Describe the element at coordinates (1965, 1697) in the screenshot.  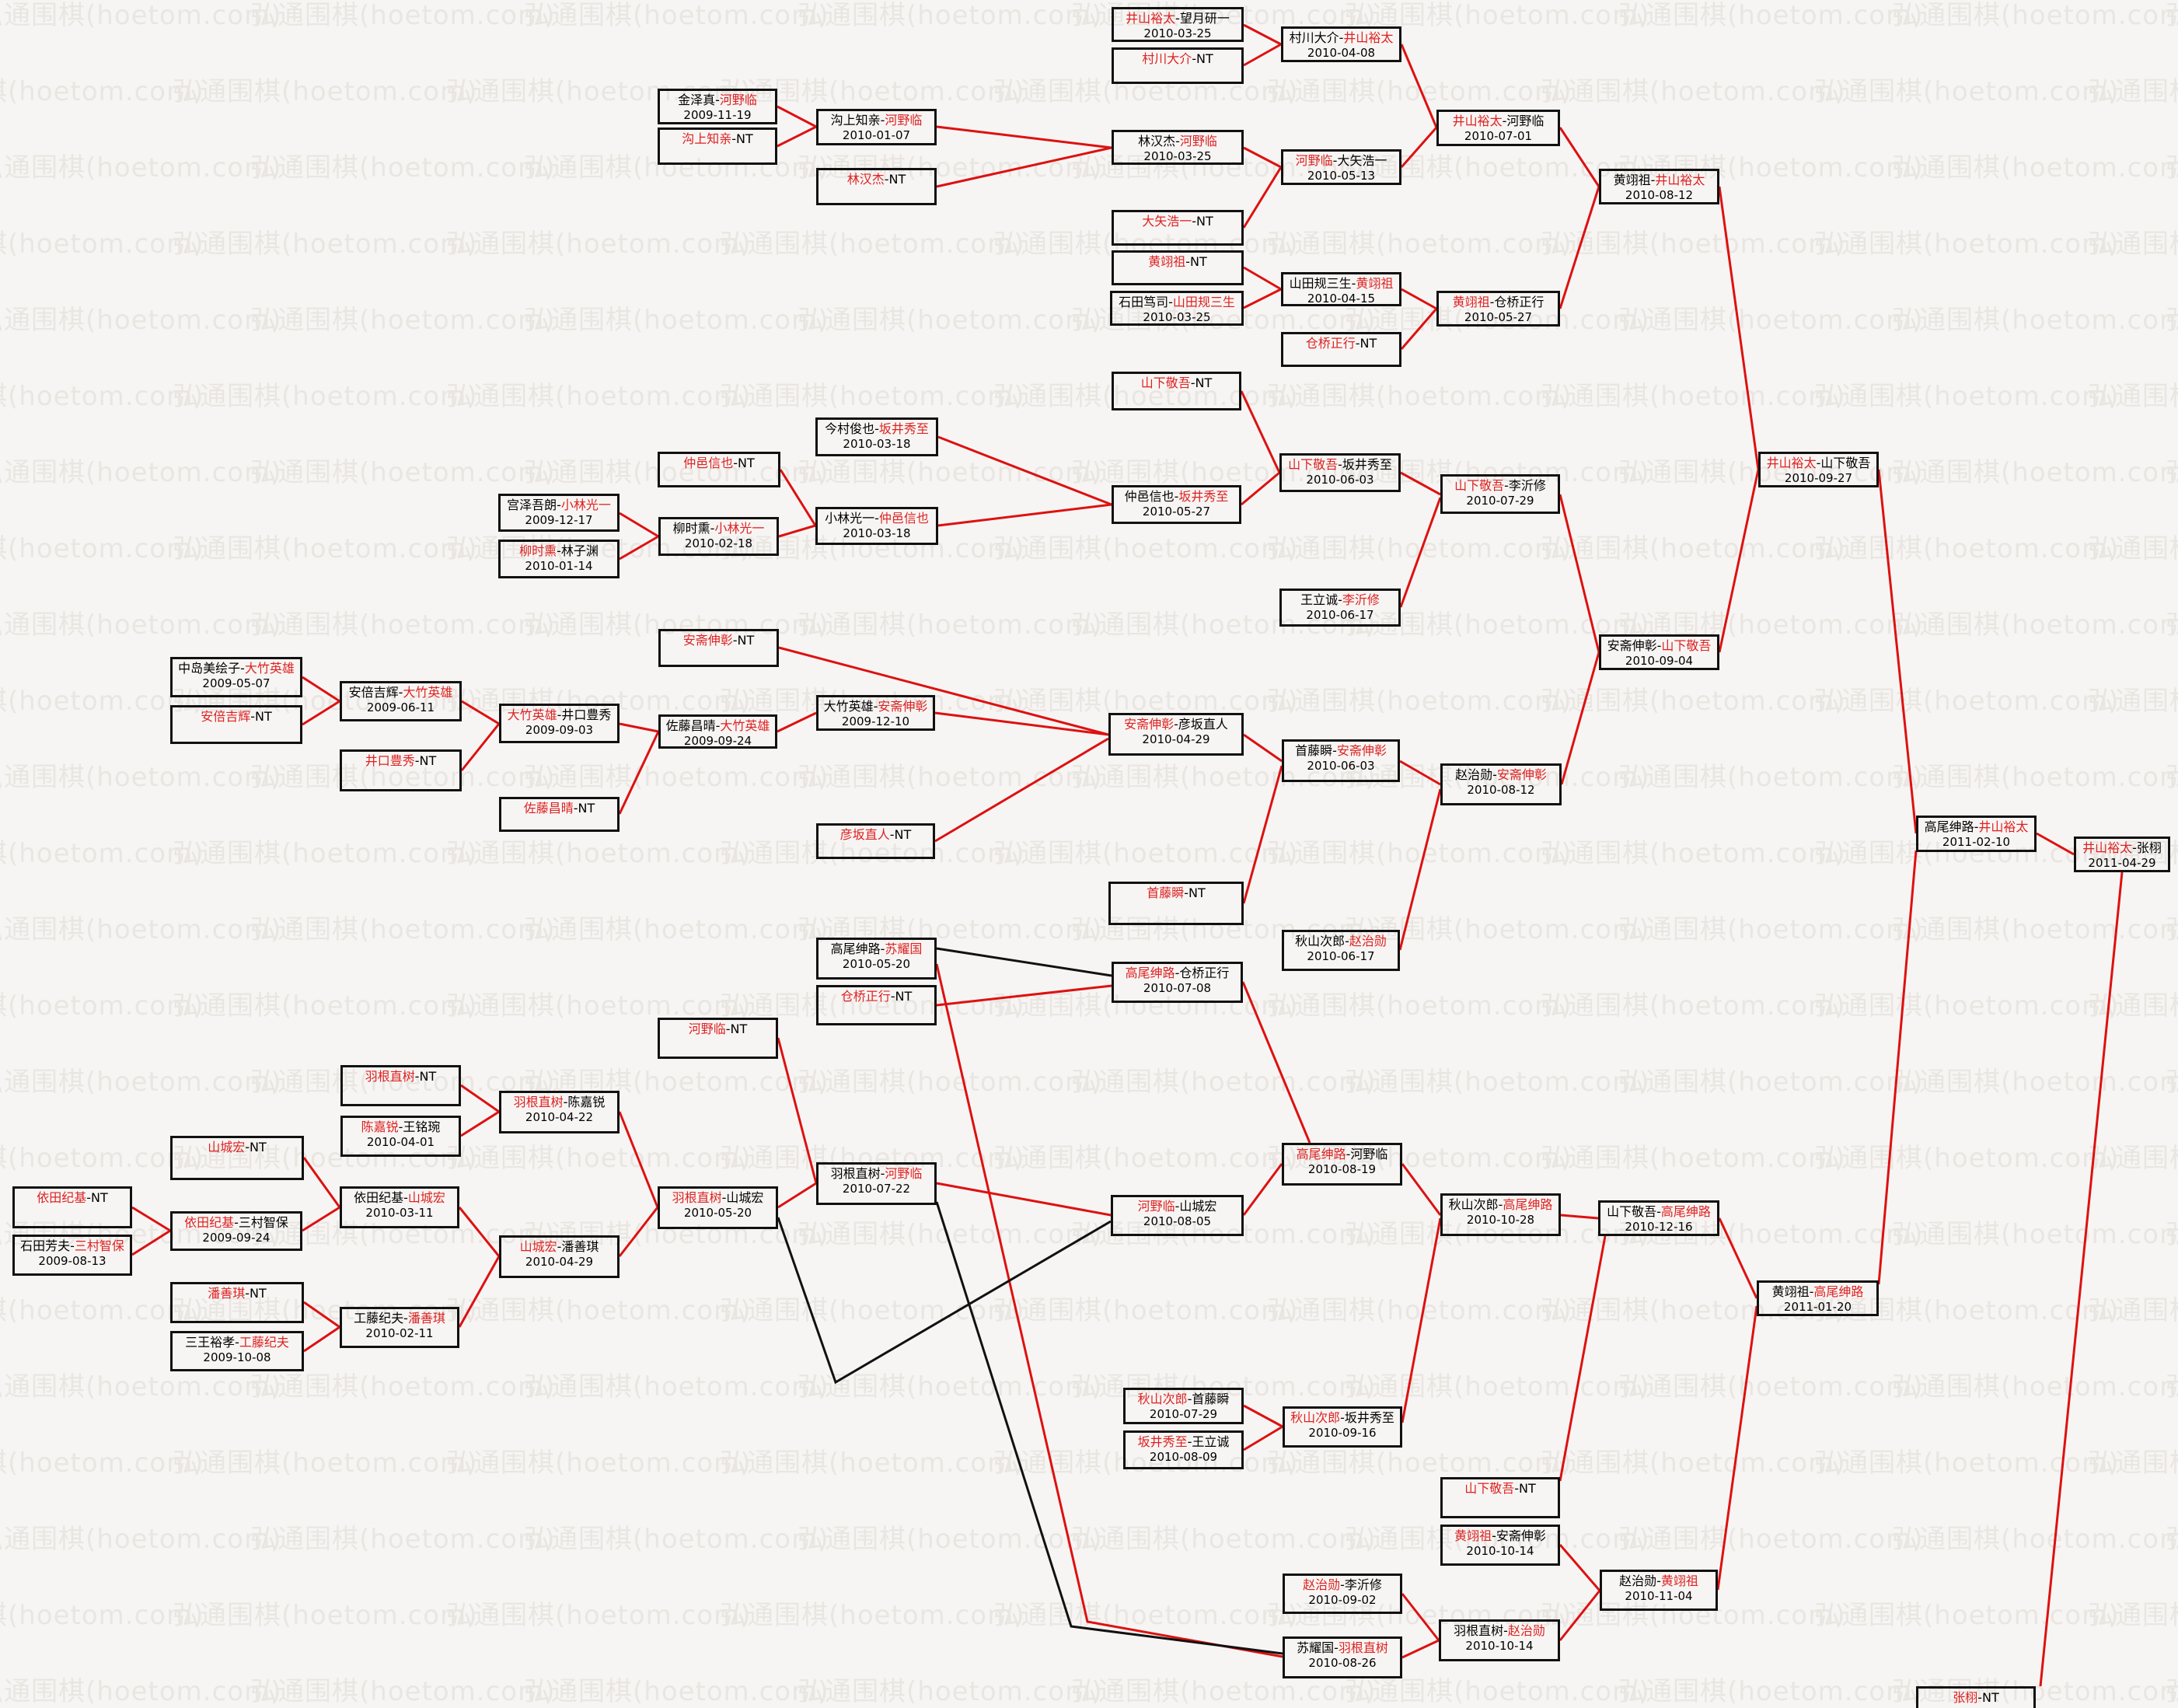
I see `player-name: 张栩` at that location.